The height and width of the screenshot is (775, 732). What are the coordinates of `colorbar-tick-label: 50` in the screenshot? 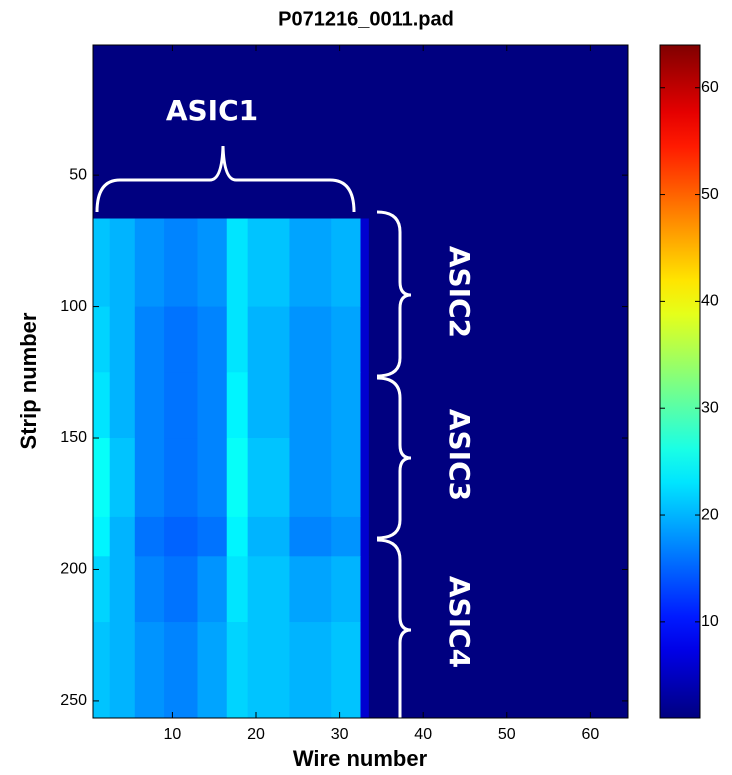 It's located at (710, 194).